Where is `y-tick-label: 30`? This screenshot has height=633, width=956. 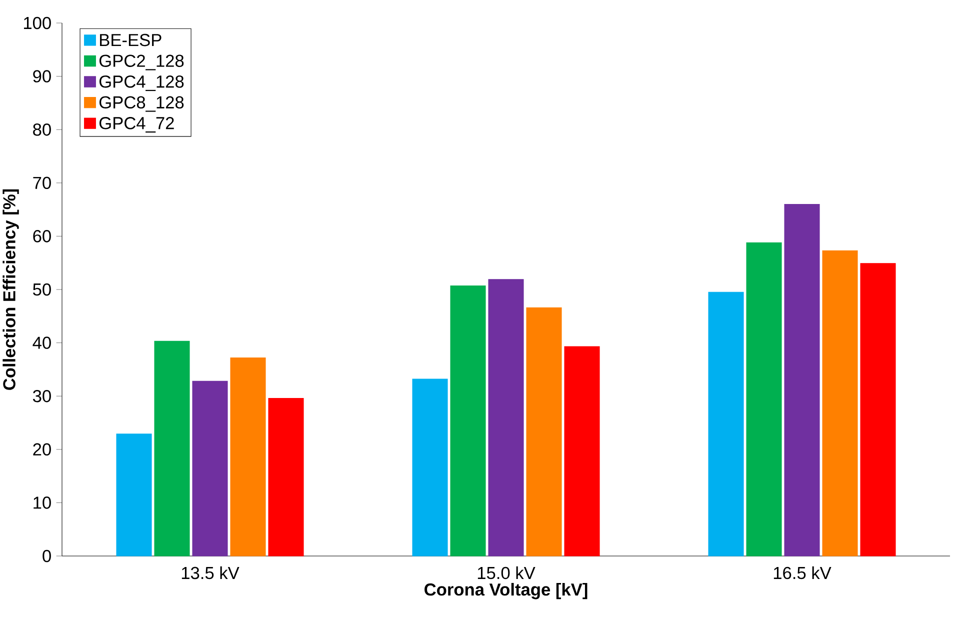 y-tick-label: 30 is located at coordinates (41, 396).